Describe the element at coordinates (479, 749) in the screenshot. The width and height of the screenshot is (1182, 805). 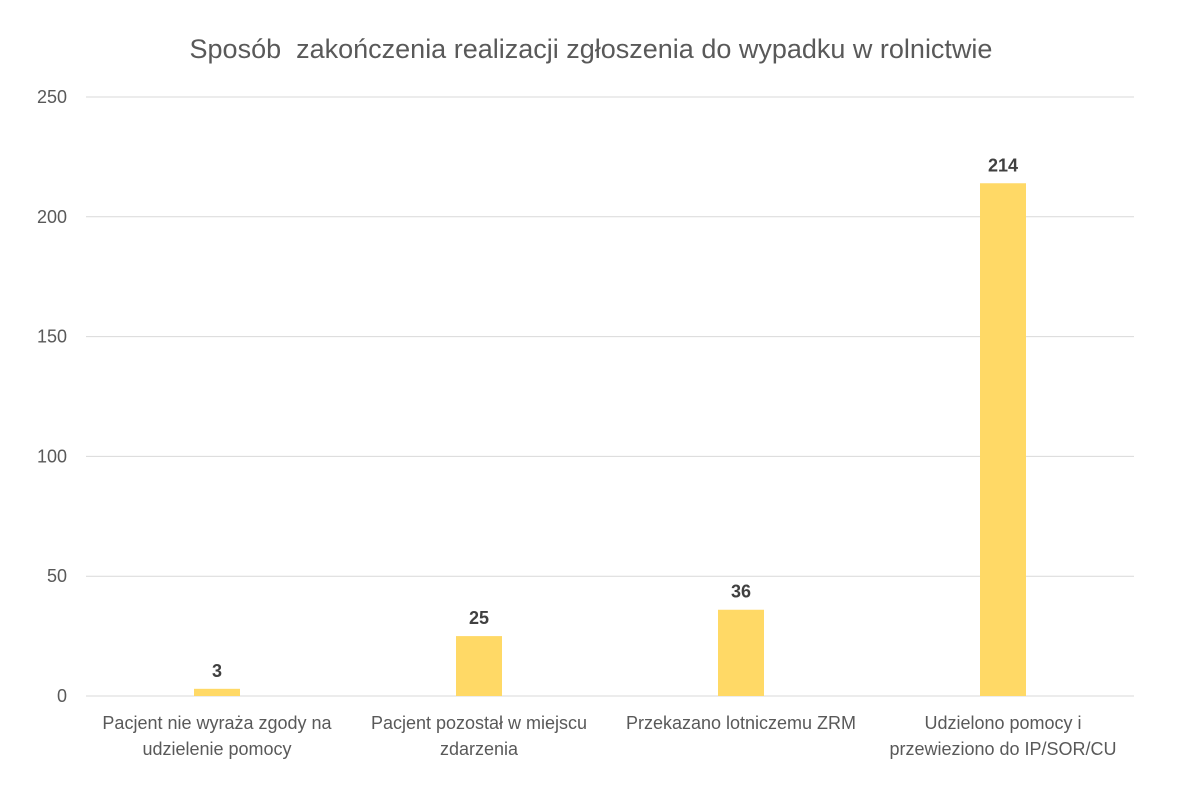
I see `x-tick-label: zdarzenia` at that location.